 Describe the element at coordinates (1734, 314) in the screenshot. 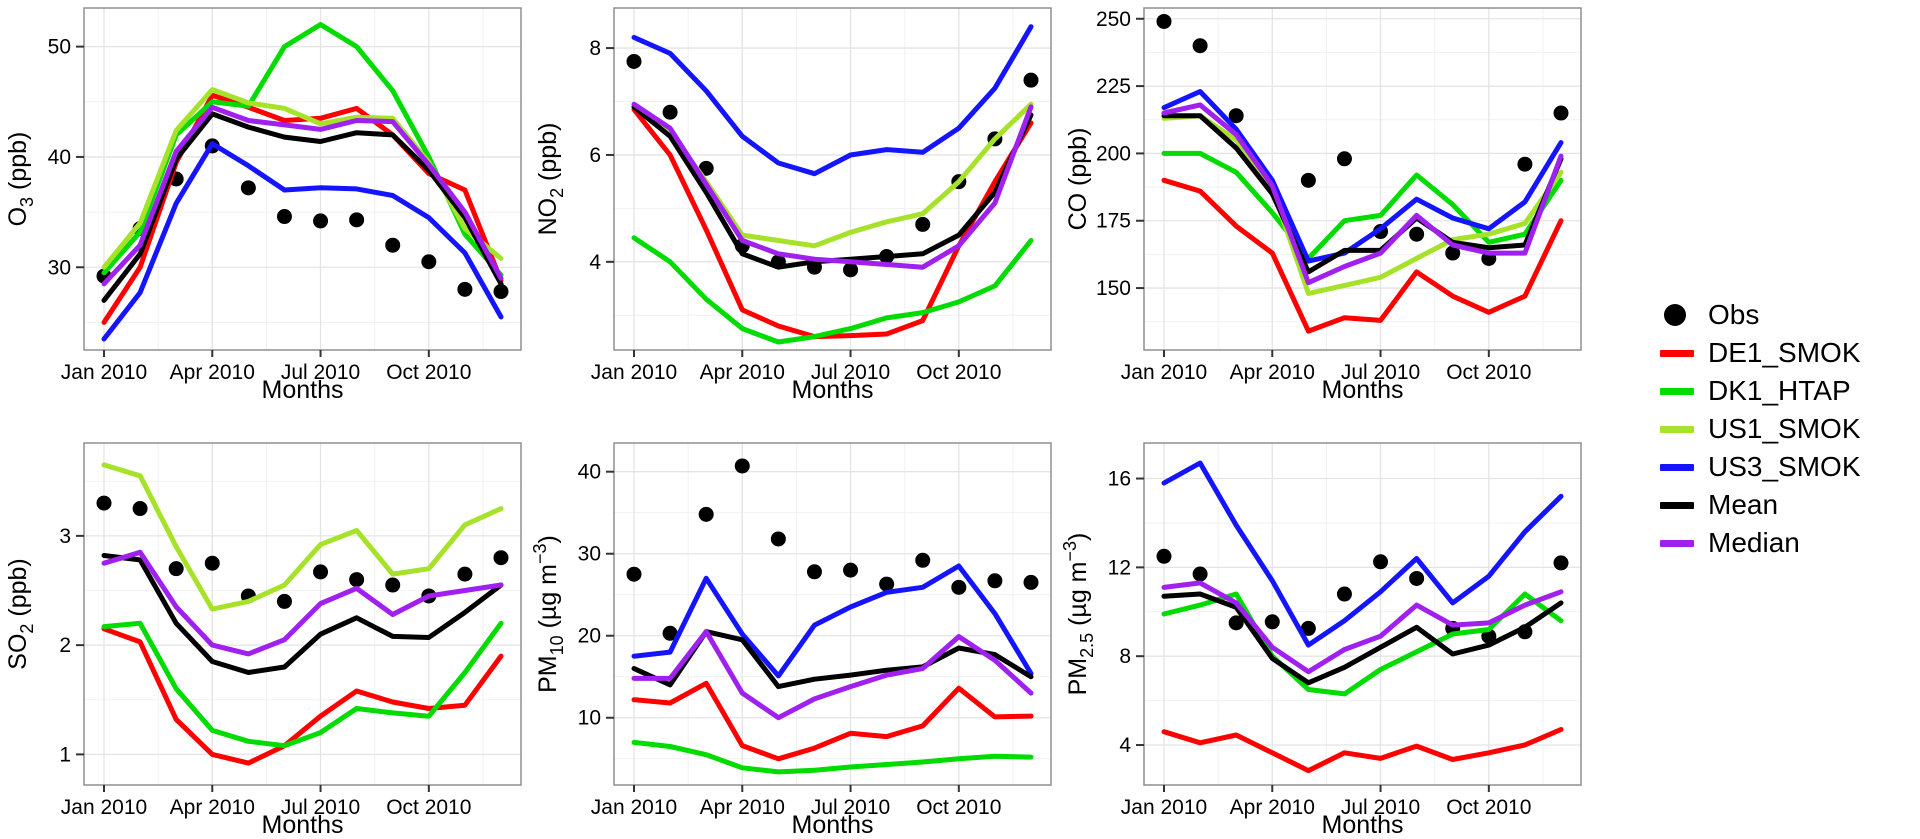

I see `legend-label: Obs` at that location.